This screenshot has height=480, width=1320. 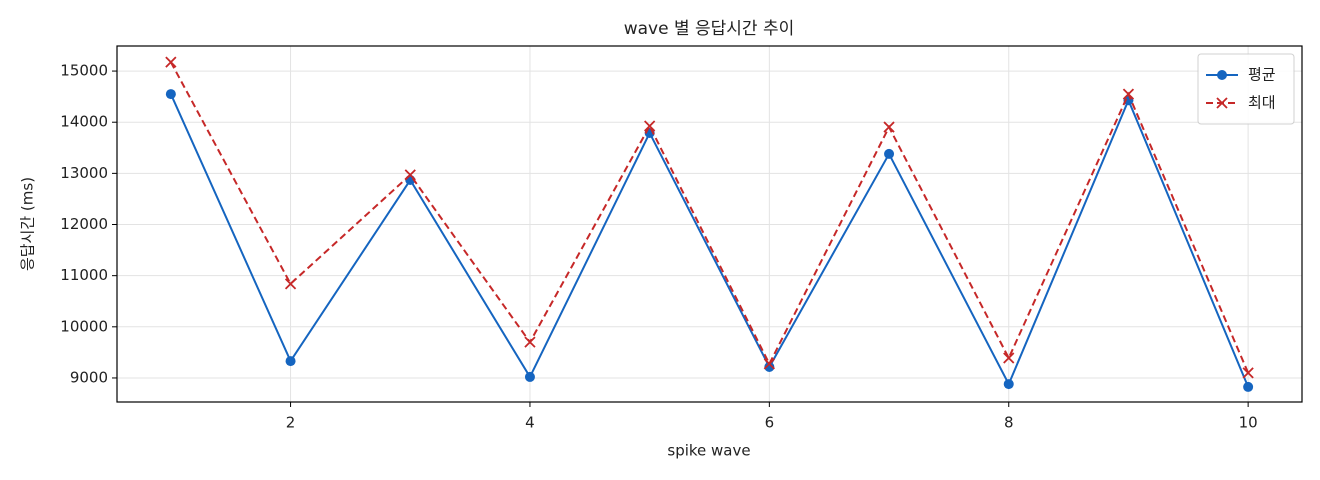 What do you see at coordinates (84, 326) in the screenshot?
I see `y-tick-label: 10000` at bounding box center [84, 326].